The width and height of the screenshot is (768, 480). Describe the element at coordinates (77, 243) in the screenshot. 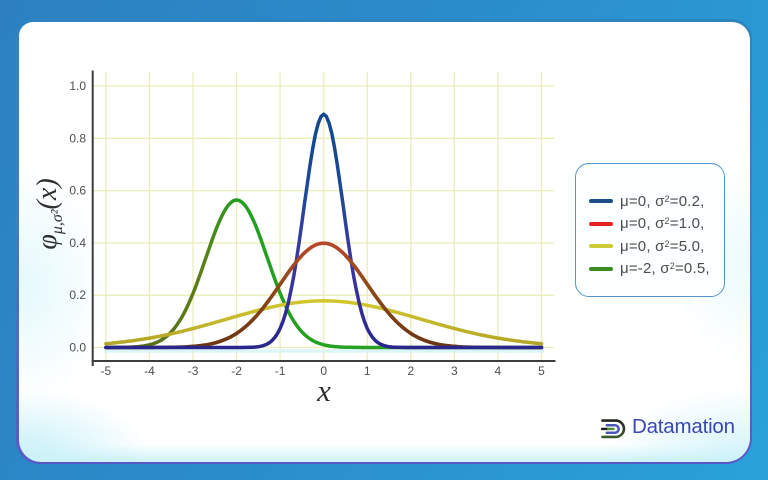

I see `svg-text: 0.4` at that location.